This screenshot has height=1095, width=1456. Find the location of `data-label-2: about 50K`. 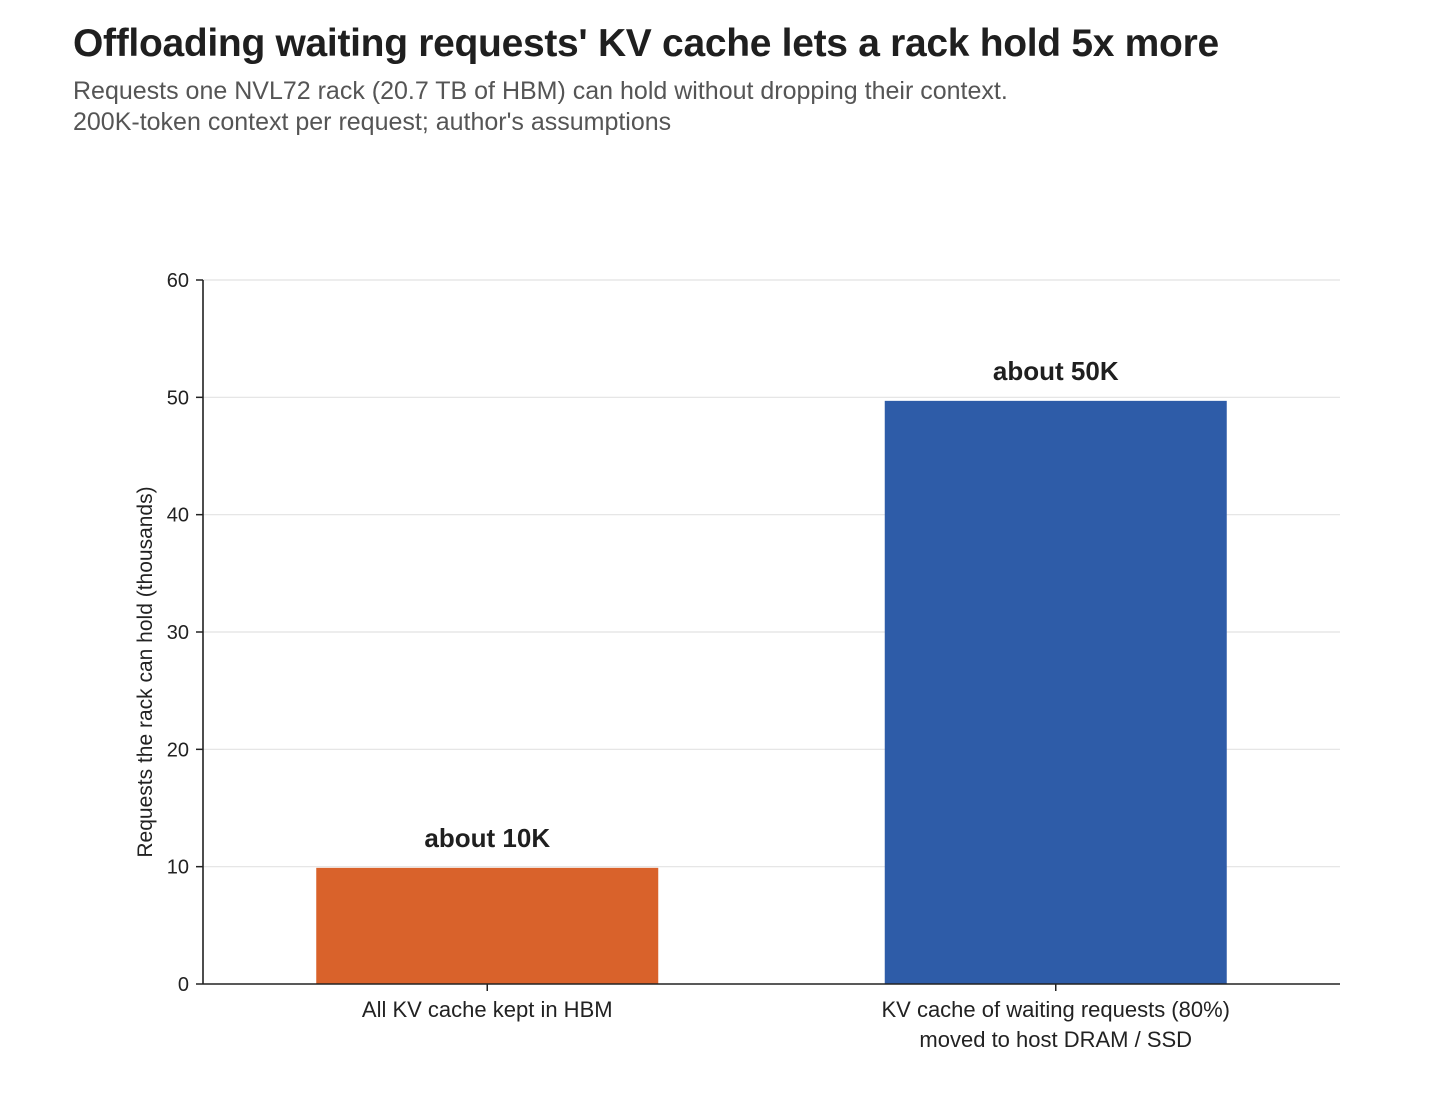

data-label-2: about 50K is located at coordinates (1056, 371).